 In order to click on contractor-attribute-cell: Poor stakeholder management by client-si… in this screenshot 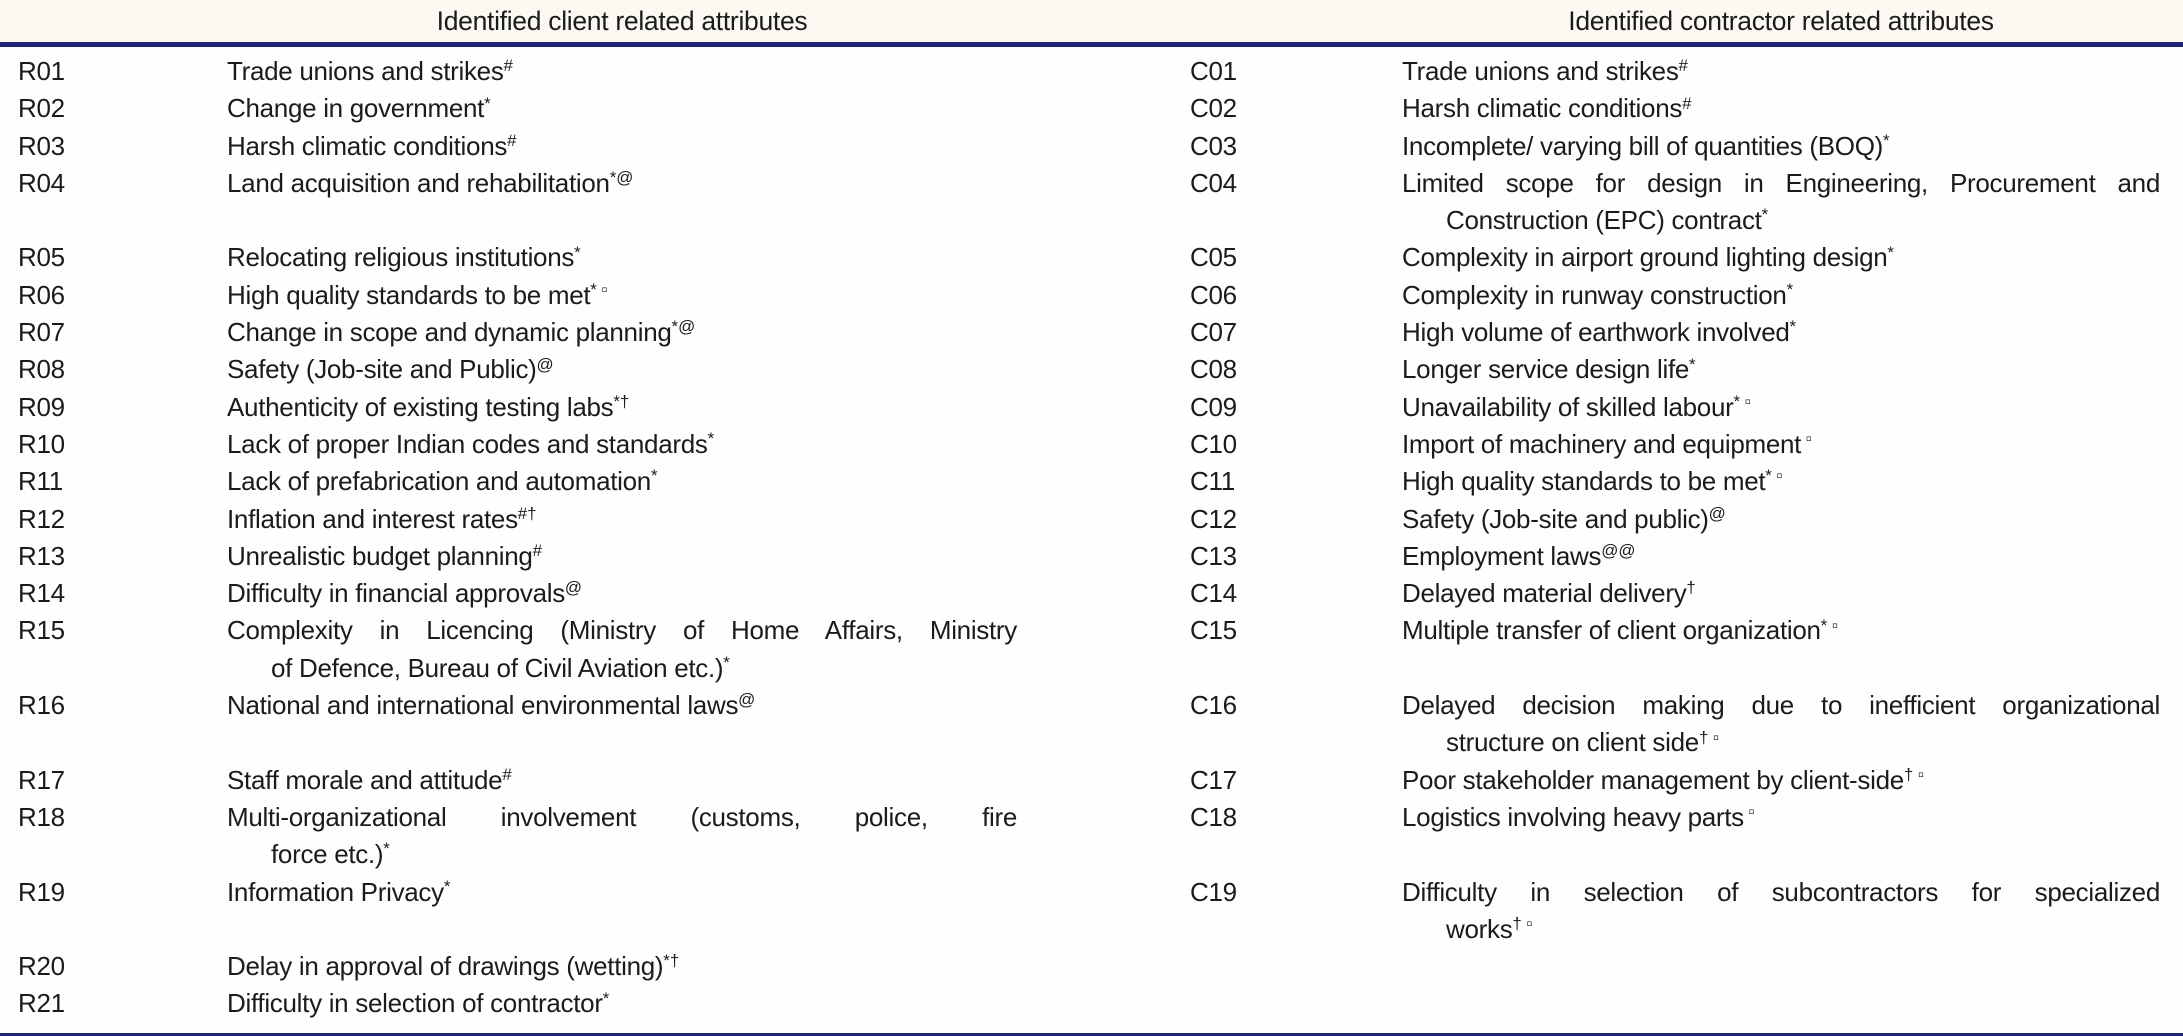, I will do `click(1792, 780)`.